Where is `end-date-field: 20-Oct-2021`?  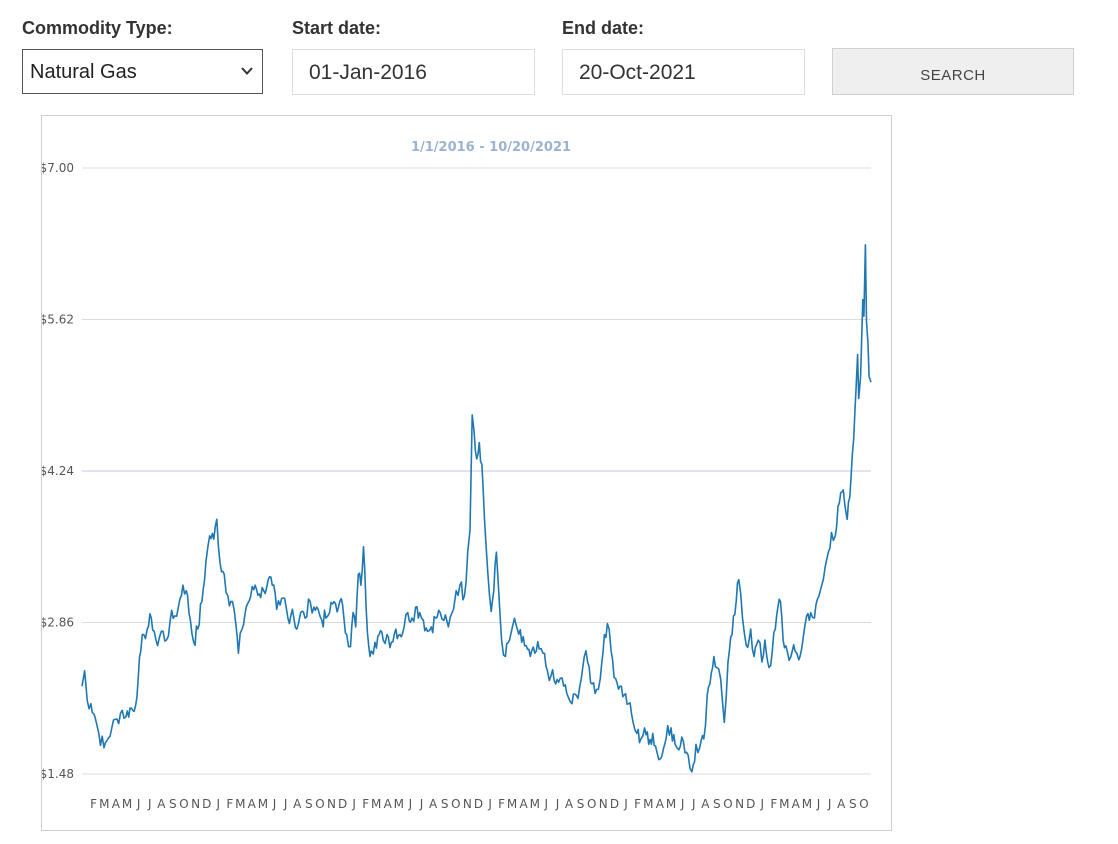 end-date-field: 20-Oct-2021 is located at coordinates (683, 72).